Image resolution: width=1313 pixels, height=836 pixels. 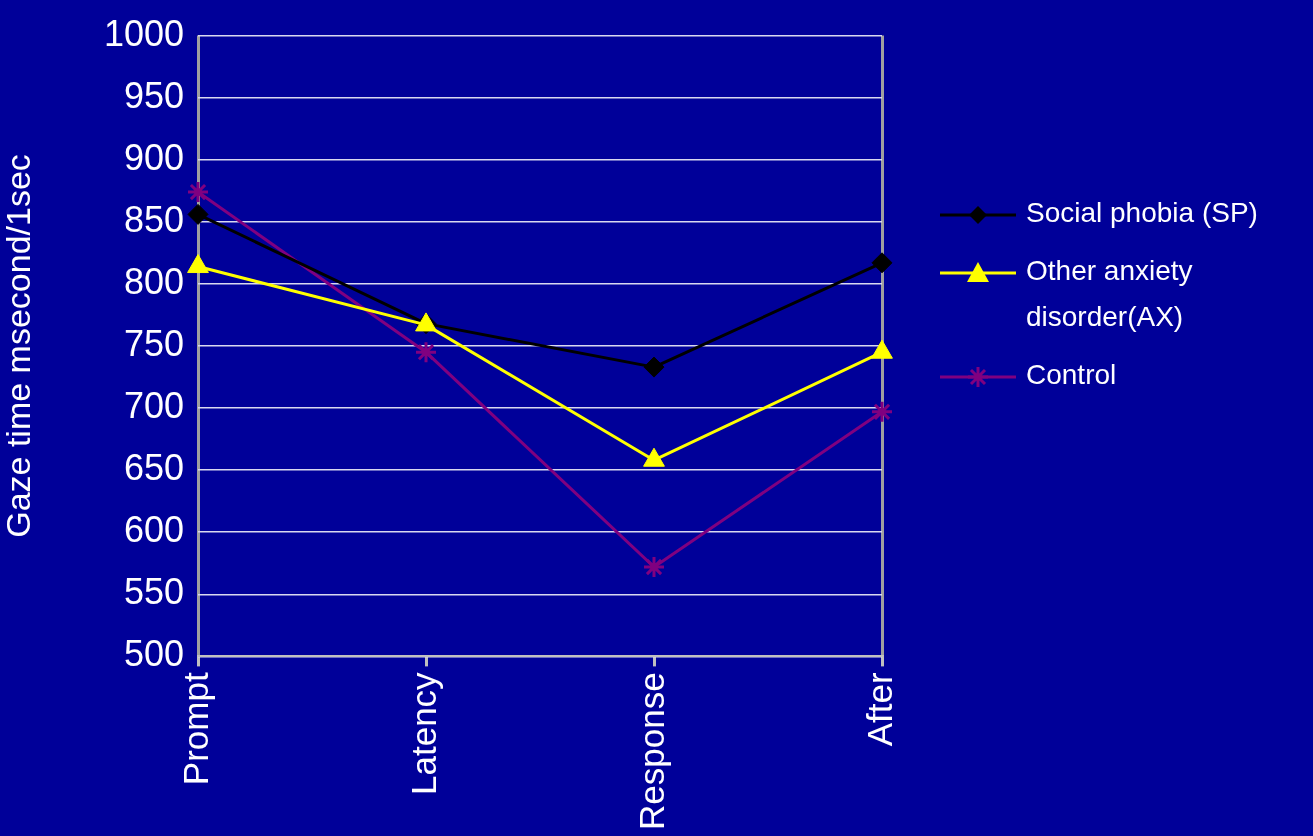 I want to click on y-axis-title: Gaze time msecond/1sec, so click(x=18, y=346).